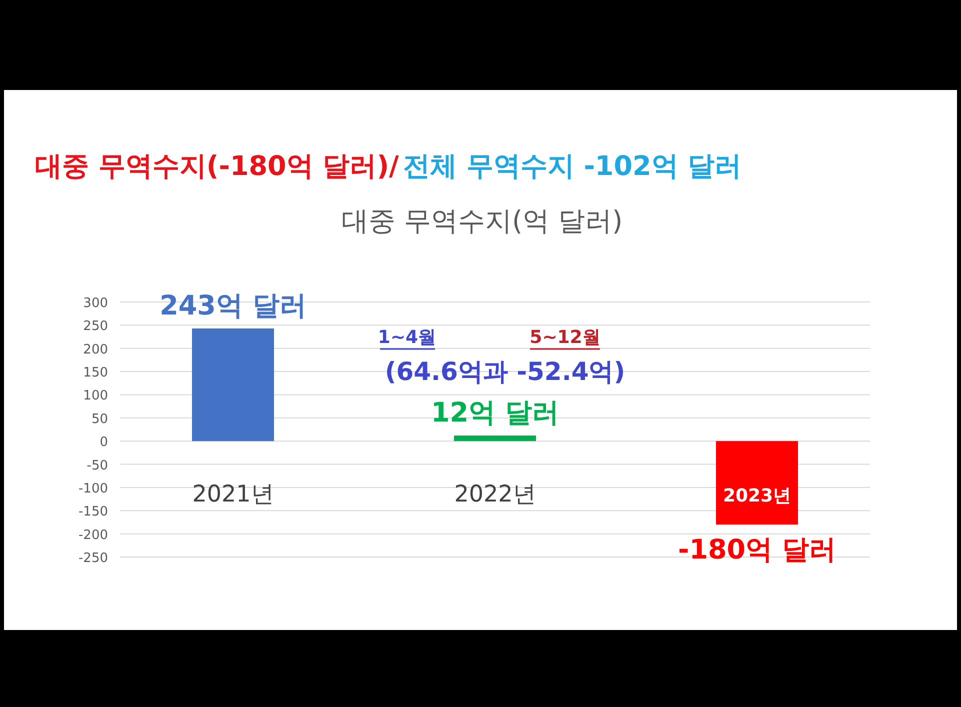 Image resolution: width=961 pixels, height=707 pixels. What do you see at coordinates (757, 495) in the screenshot?
I see `x-tick-label: 2023년` at bounding box center [757, 495].